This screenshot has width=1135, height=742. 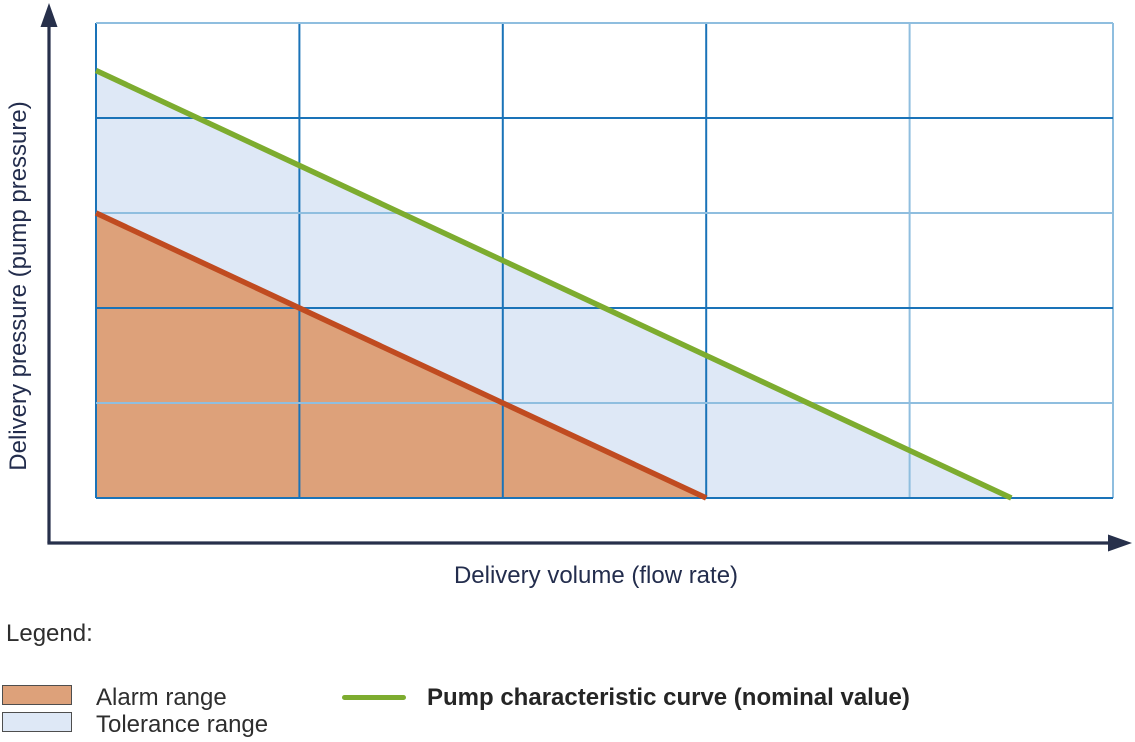 I want to click on y-axis-label: Delivery pressure (pump pressure), so click(x=18, y=286).